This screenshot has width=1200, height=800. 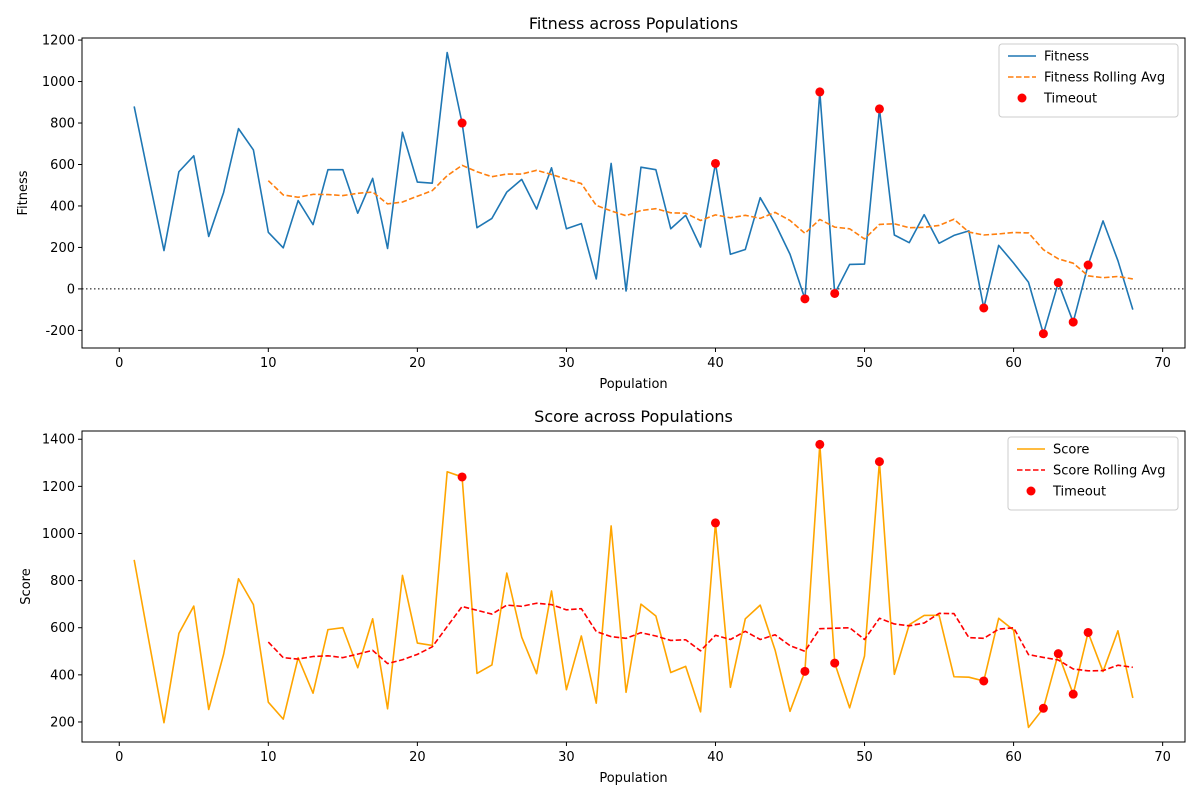 I want to click on legend-label: Score Rolling Avg, so click(x=1109, y=471).